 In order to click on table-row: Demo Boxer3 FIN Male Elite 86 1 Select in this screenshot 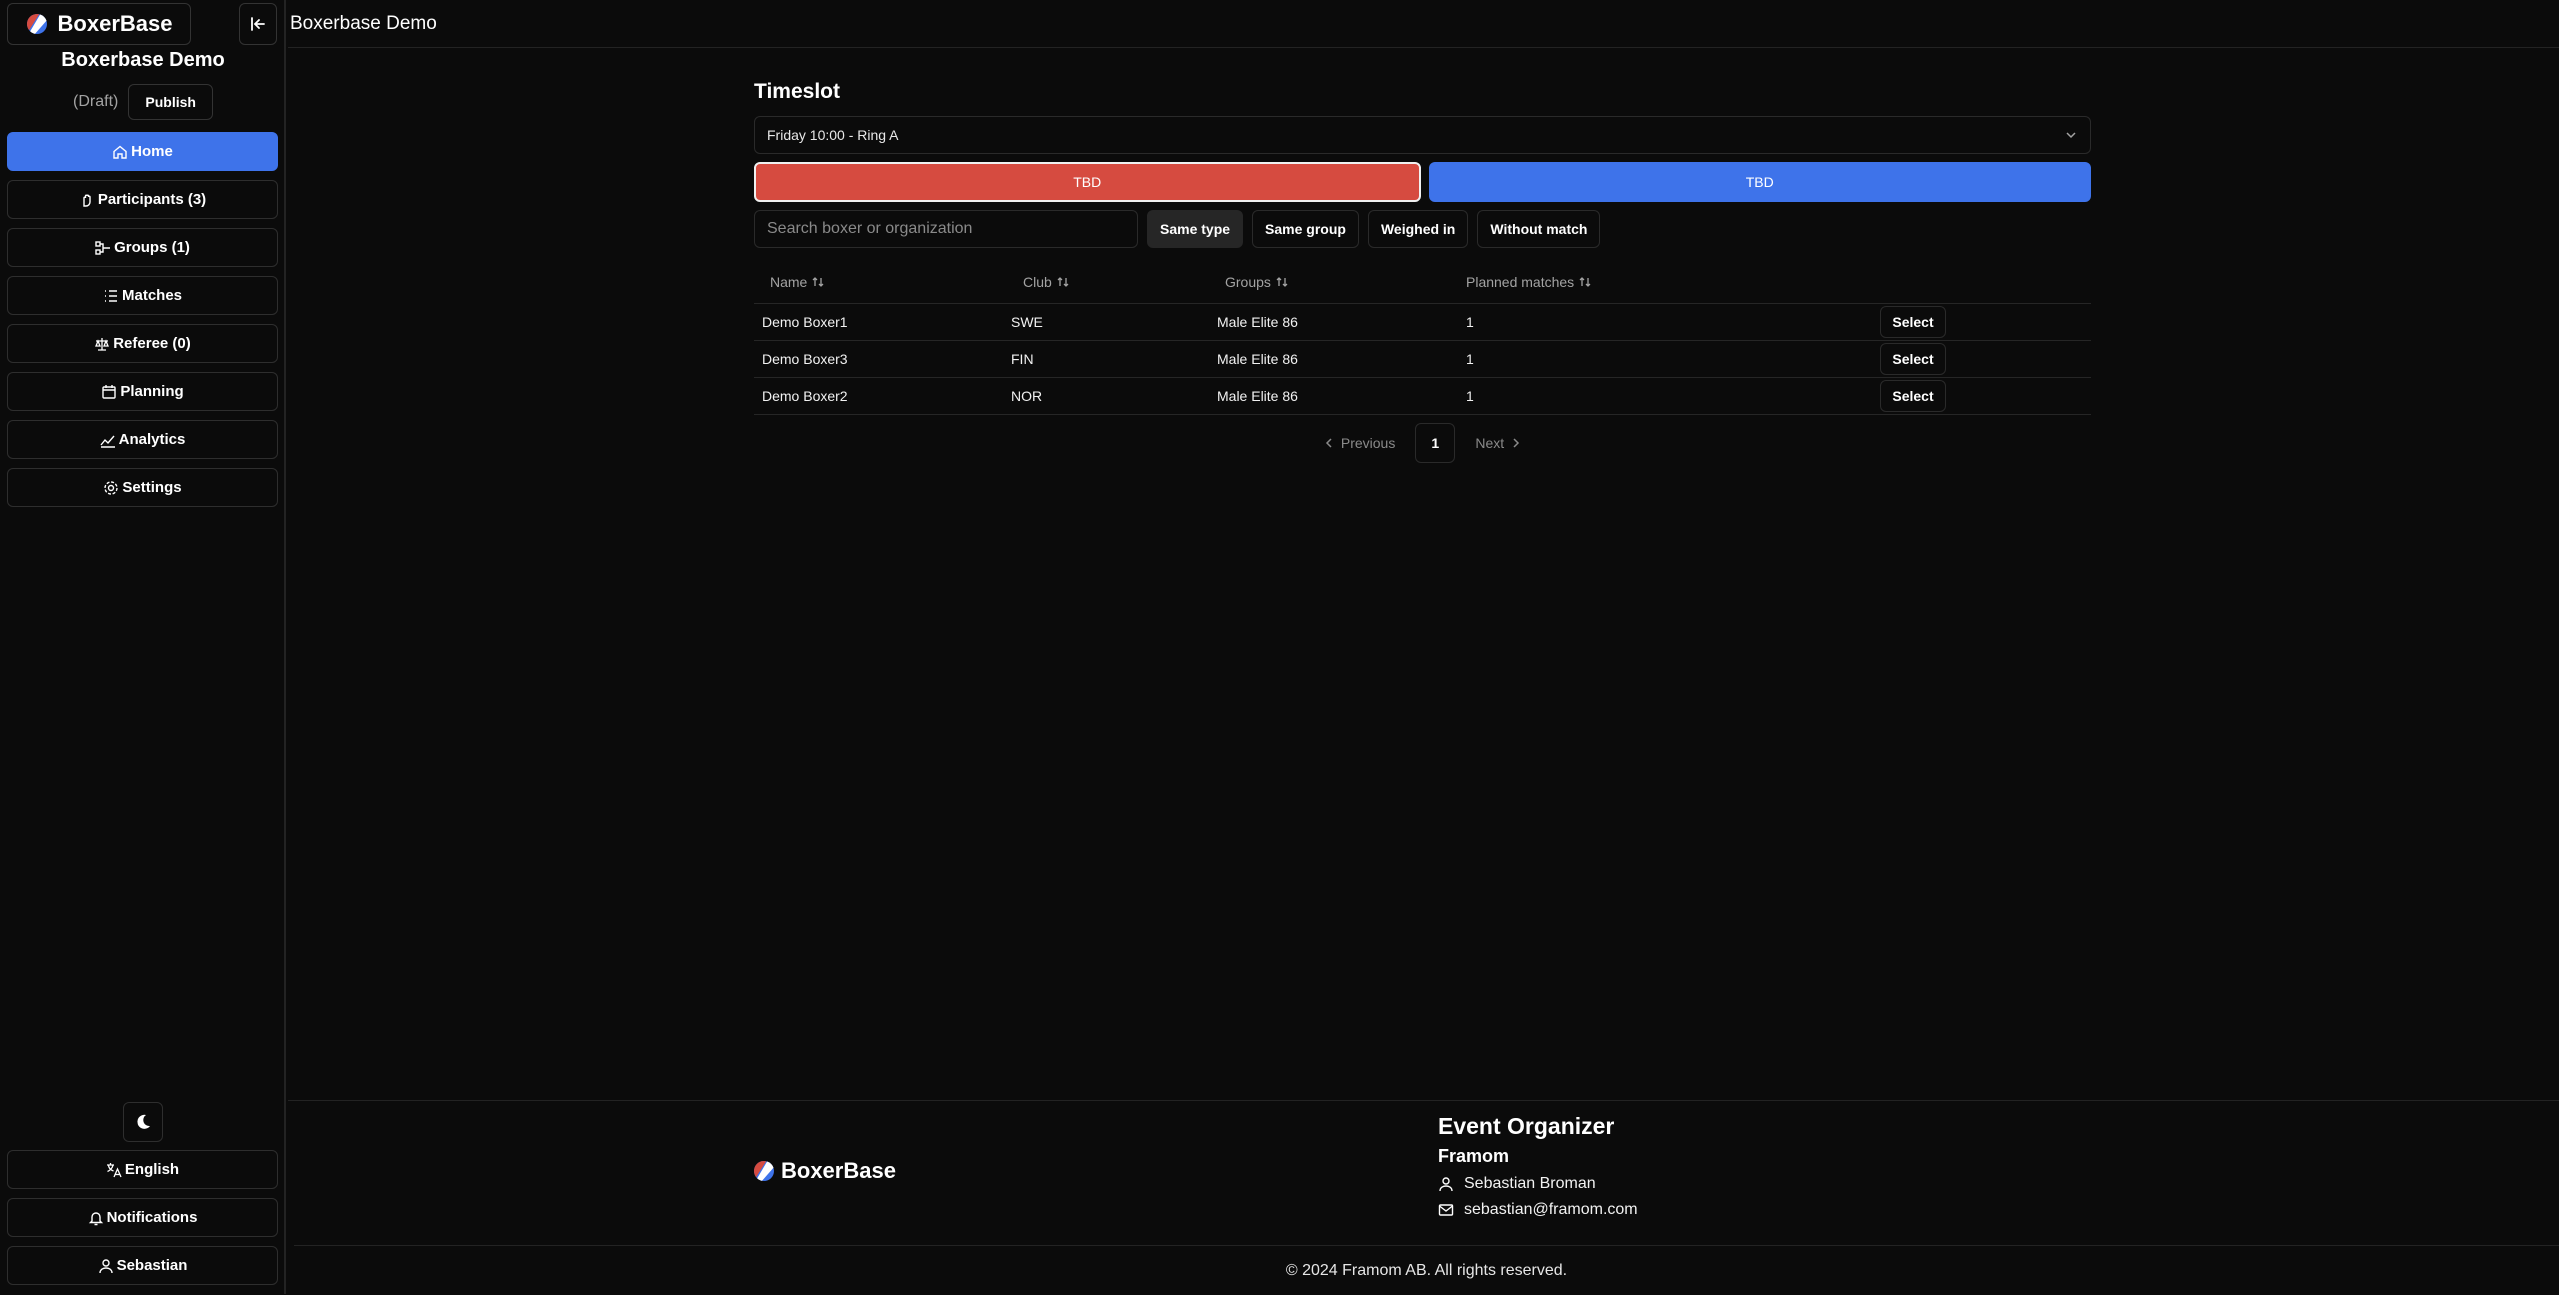, I will do `click(1422, 359)`.